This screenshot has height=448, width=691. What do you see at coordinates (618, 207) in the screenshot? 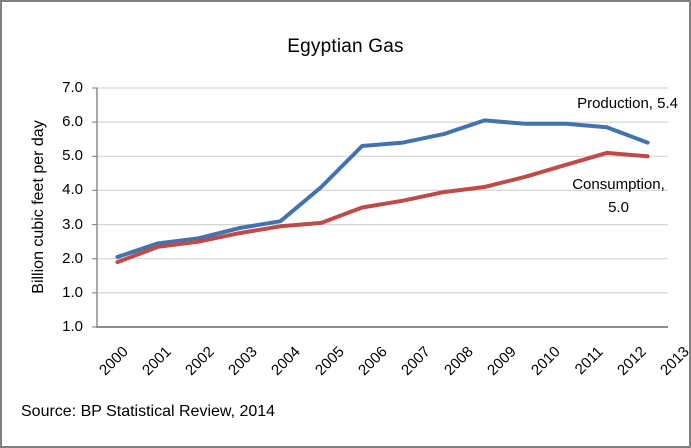
I see `consumption-series-label-line2: 5.0` at bounding box center [618, 207].